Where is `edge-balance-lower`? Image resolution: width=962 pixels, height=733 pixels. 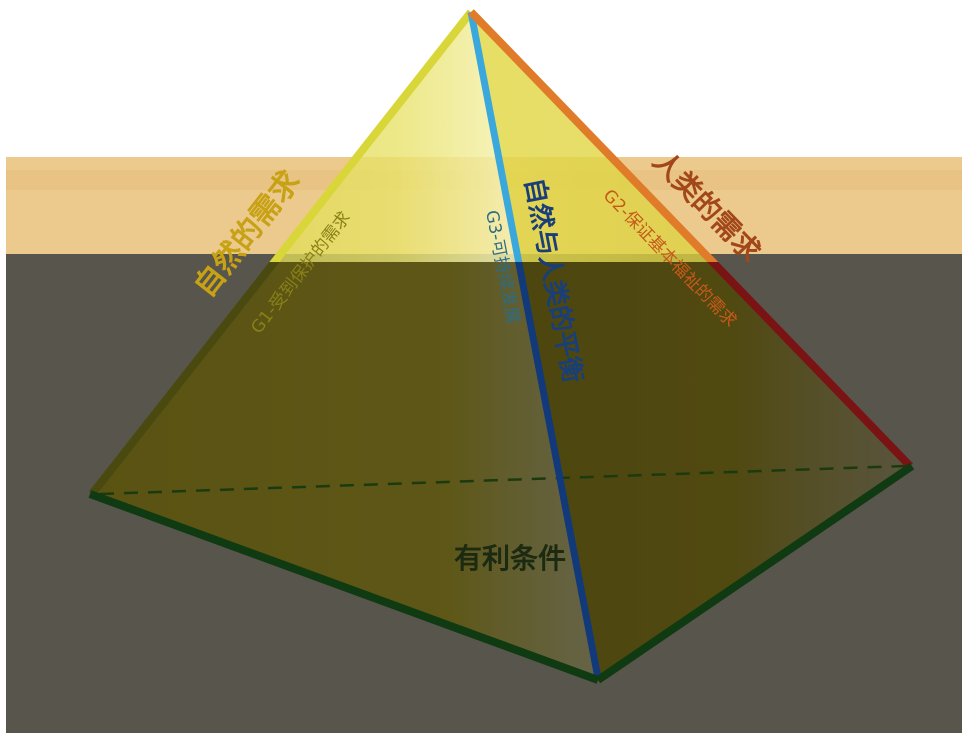
edge-balance-lower is located at coordinates (558, 470).